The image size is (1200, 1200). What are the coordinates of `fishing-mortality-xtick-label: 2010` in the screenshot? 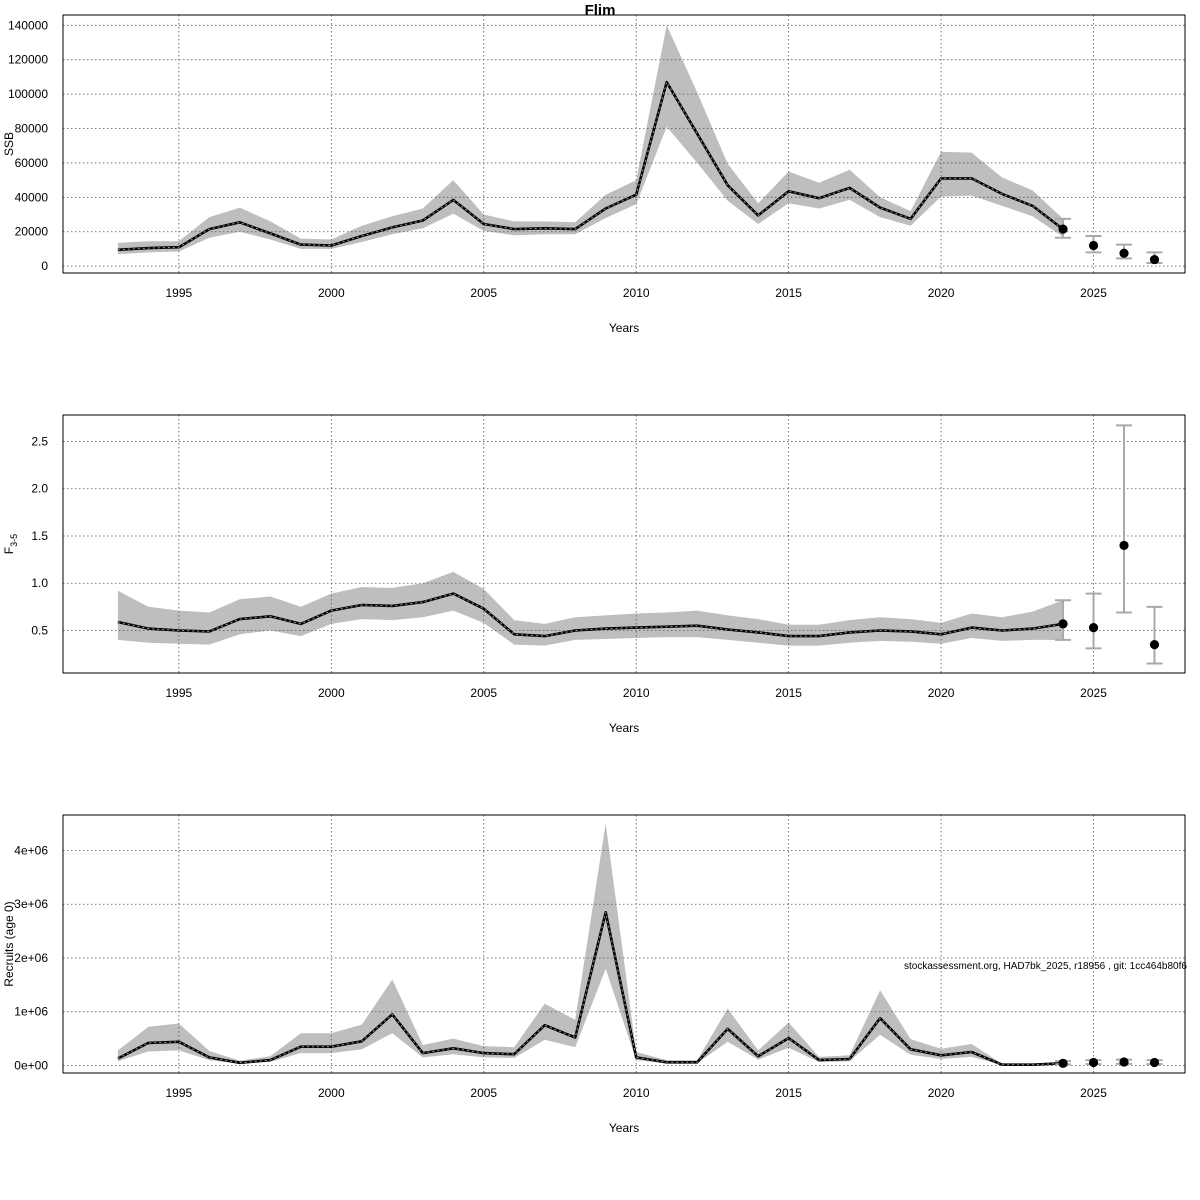 It's located at (636, 693).